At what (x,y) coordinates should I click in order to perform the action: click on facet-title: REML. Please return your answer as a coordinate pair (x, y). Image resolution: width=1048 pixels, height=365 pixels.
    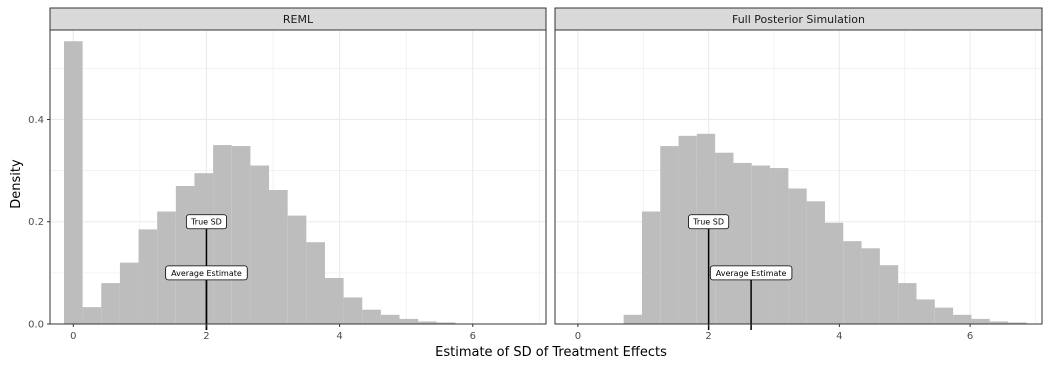
    Looking at the image, I should click on (298, 19).